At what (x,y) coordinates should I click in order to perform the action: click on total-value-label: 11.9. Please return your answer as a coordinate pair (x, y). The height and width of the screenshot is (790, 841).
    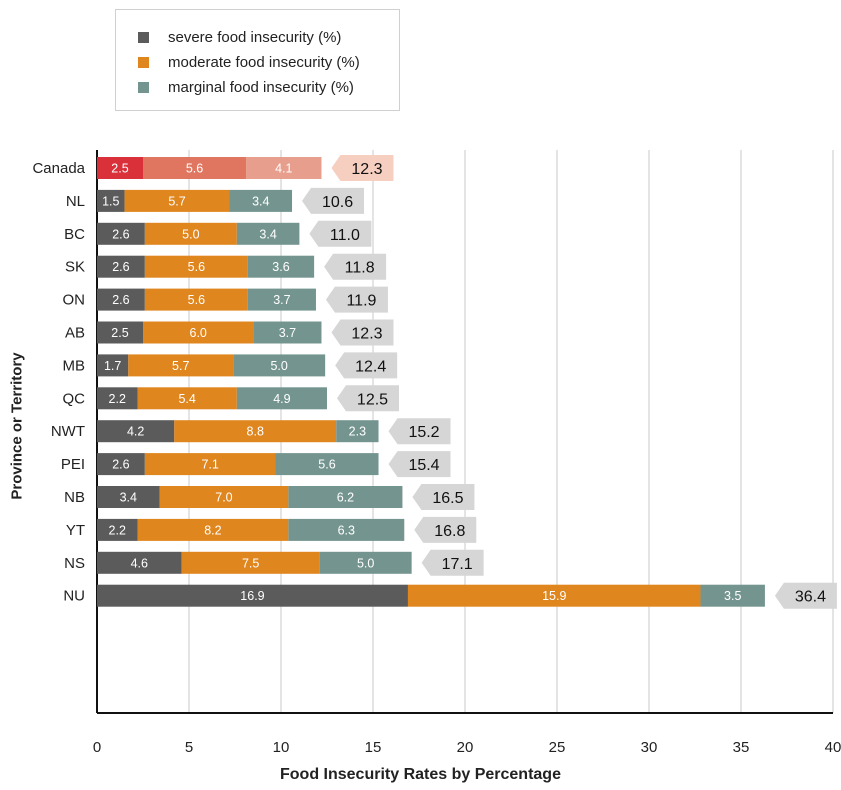
    Looking at the image, I should click on (361, 301).